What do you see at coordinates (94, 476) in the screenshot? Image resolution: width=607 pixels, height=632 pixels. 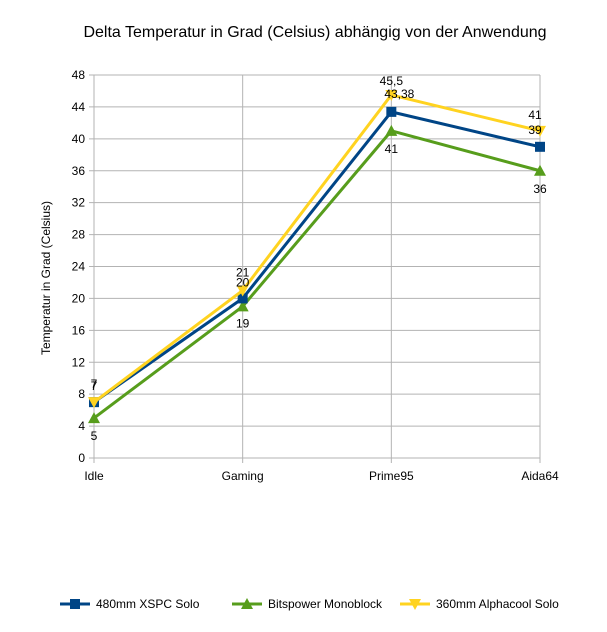 I see `x-tick-label: Idle` at bounding box center [94, 476].